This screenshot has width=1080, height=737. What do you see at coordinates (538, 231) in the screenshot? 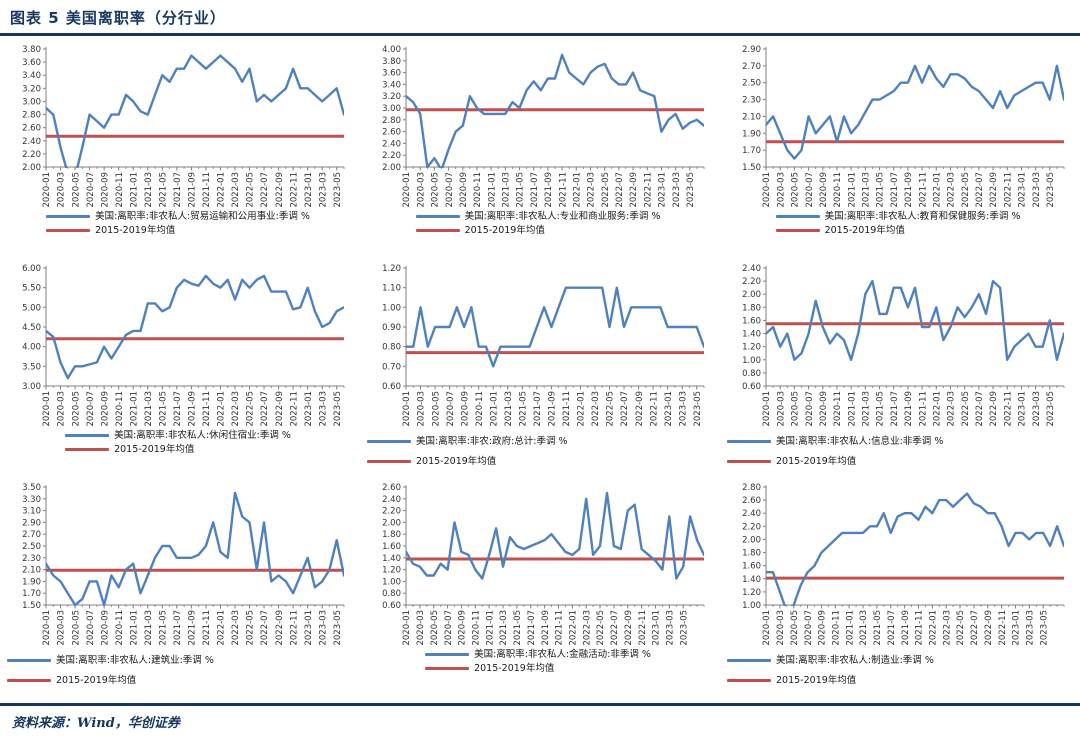
I see `legend-average-1: 2015-2019年均值` at bounding box center [538, 231].